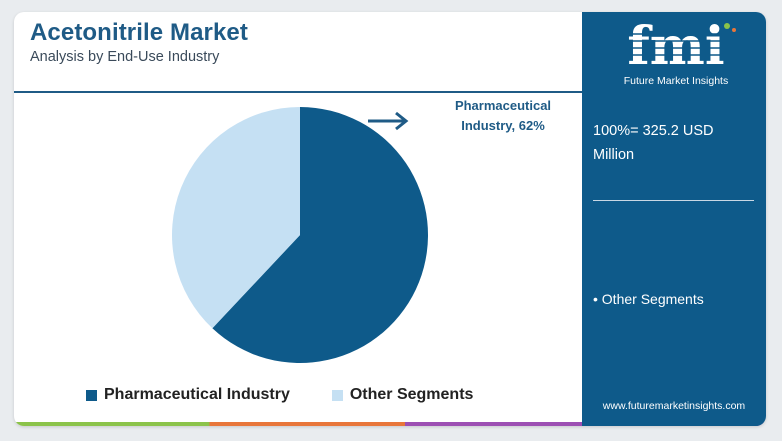 The image size is (782, 441). What do you see at coordinates (300, 395) in the screenshot?
I see `chart-legend: Pharmaceutical Industry Other Segments` at bounding box center [300, 395].